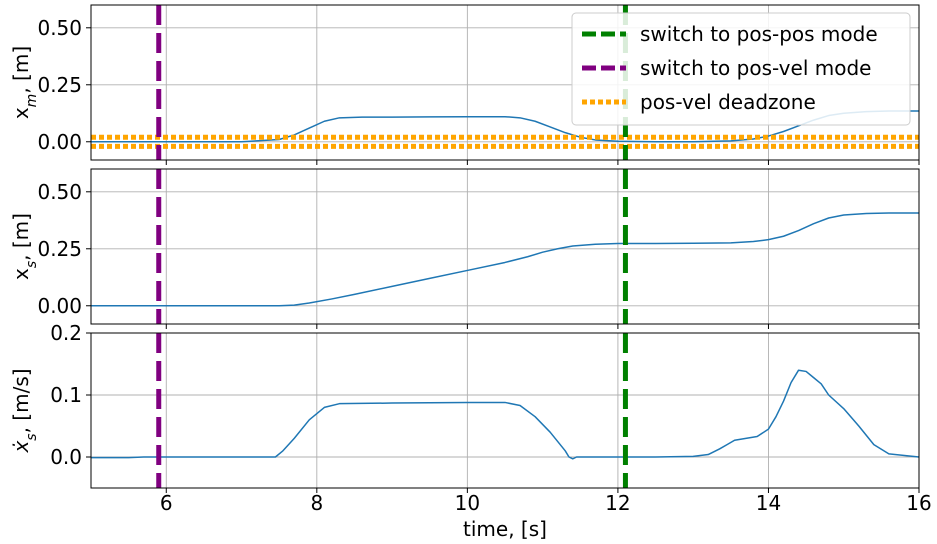 The image size is (937, 544). Describe the element at coordinates (918, 503) in the screenshot. I see `x-tick-label: 16` at that location.